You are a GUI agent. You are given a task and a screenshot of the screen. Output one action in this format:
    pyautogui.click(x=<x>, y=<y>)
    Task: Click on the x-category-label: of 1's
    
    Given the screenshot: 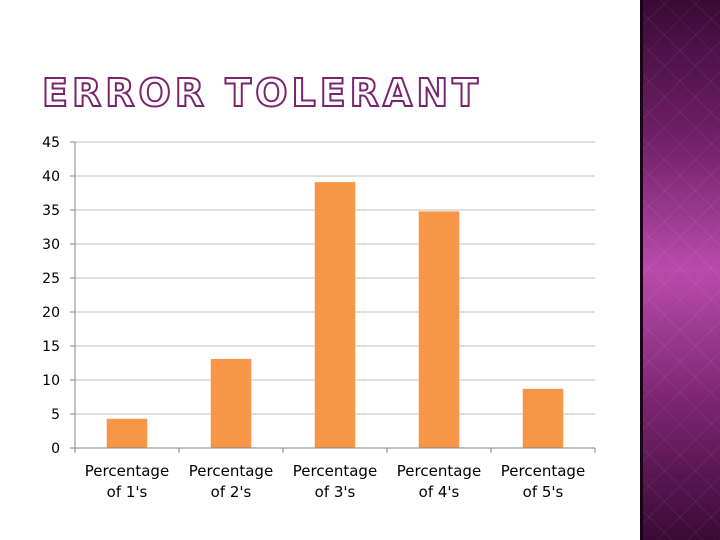 What is the action you would take?
    pyautogui.click(x=127, y=492)
    